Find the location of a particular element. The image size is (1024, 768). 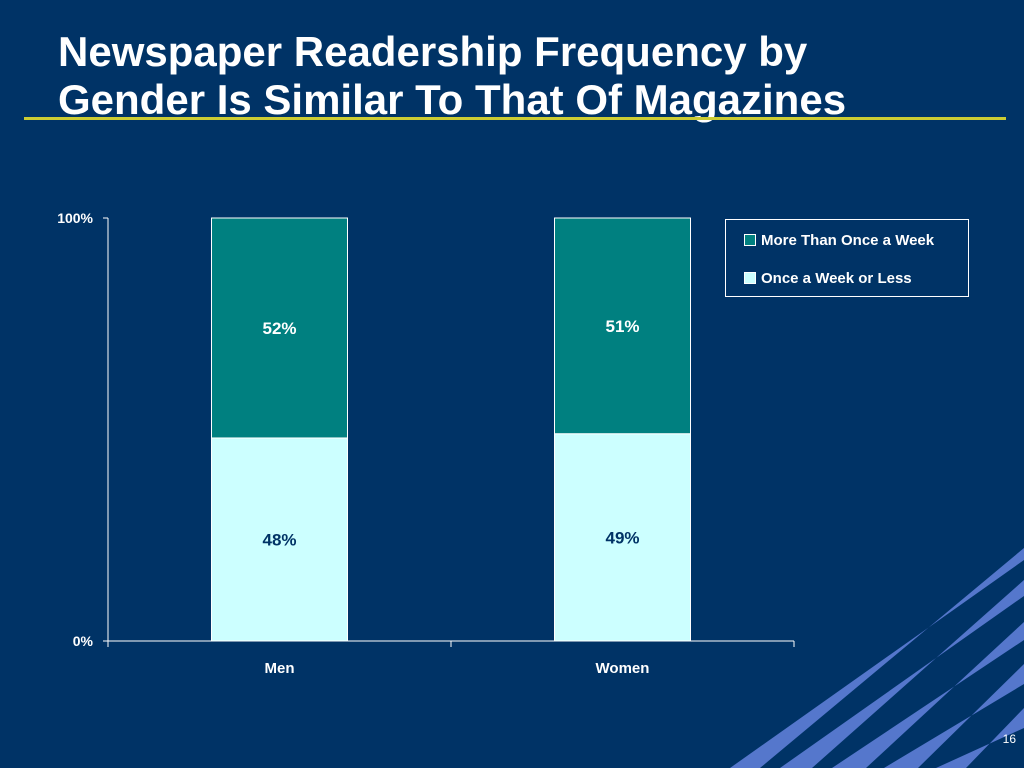

legend-item-more-than-once-a-week: More Than Once a Week is located at coordinates (839, 241).